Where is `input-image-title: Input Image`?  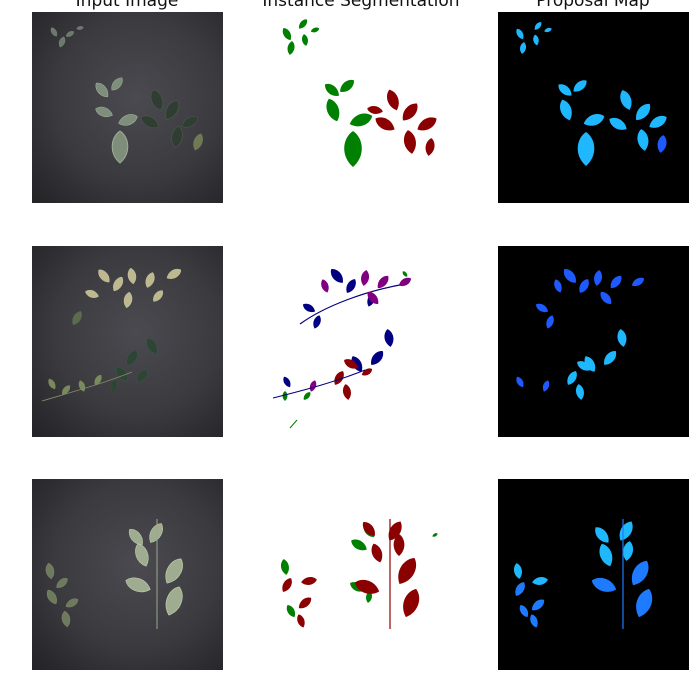
input-image-title: Input Image is located at coordinates (127, 5).